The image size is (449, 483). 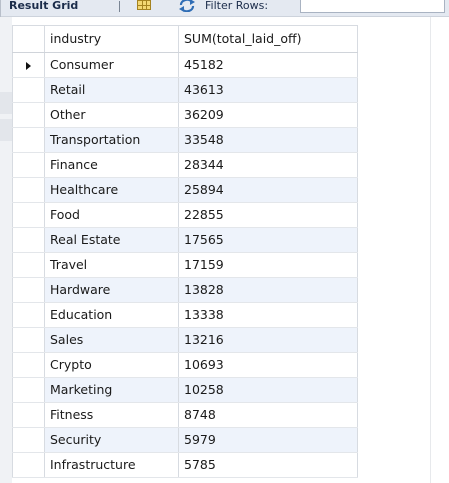 I want to click on grid-view-icon, so click(x=144, y=5).